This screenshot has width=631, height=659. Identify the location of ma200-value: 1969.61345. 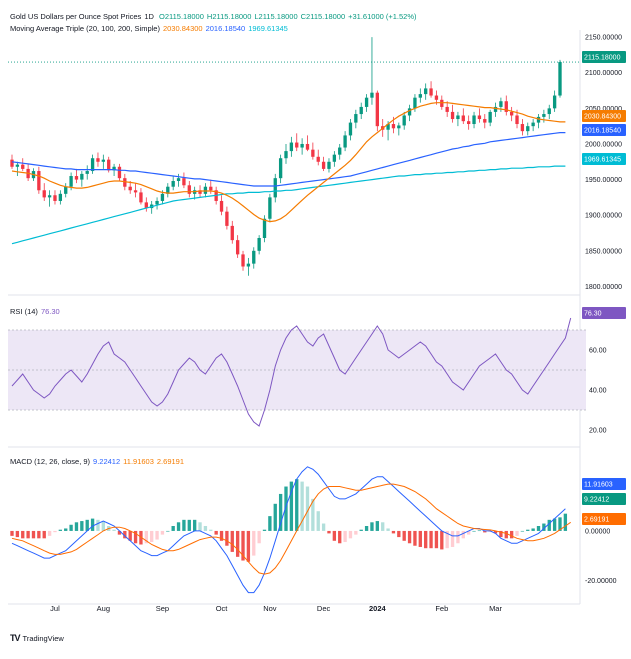
(268, 28).